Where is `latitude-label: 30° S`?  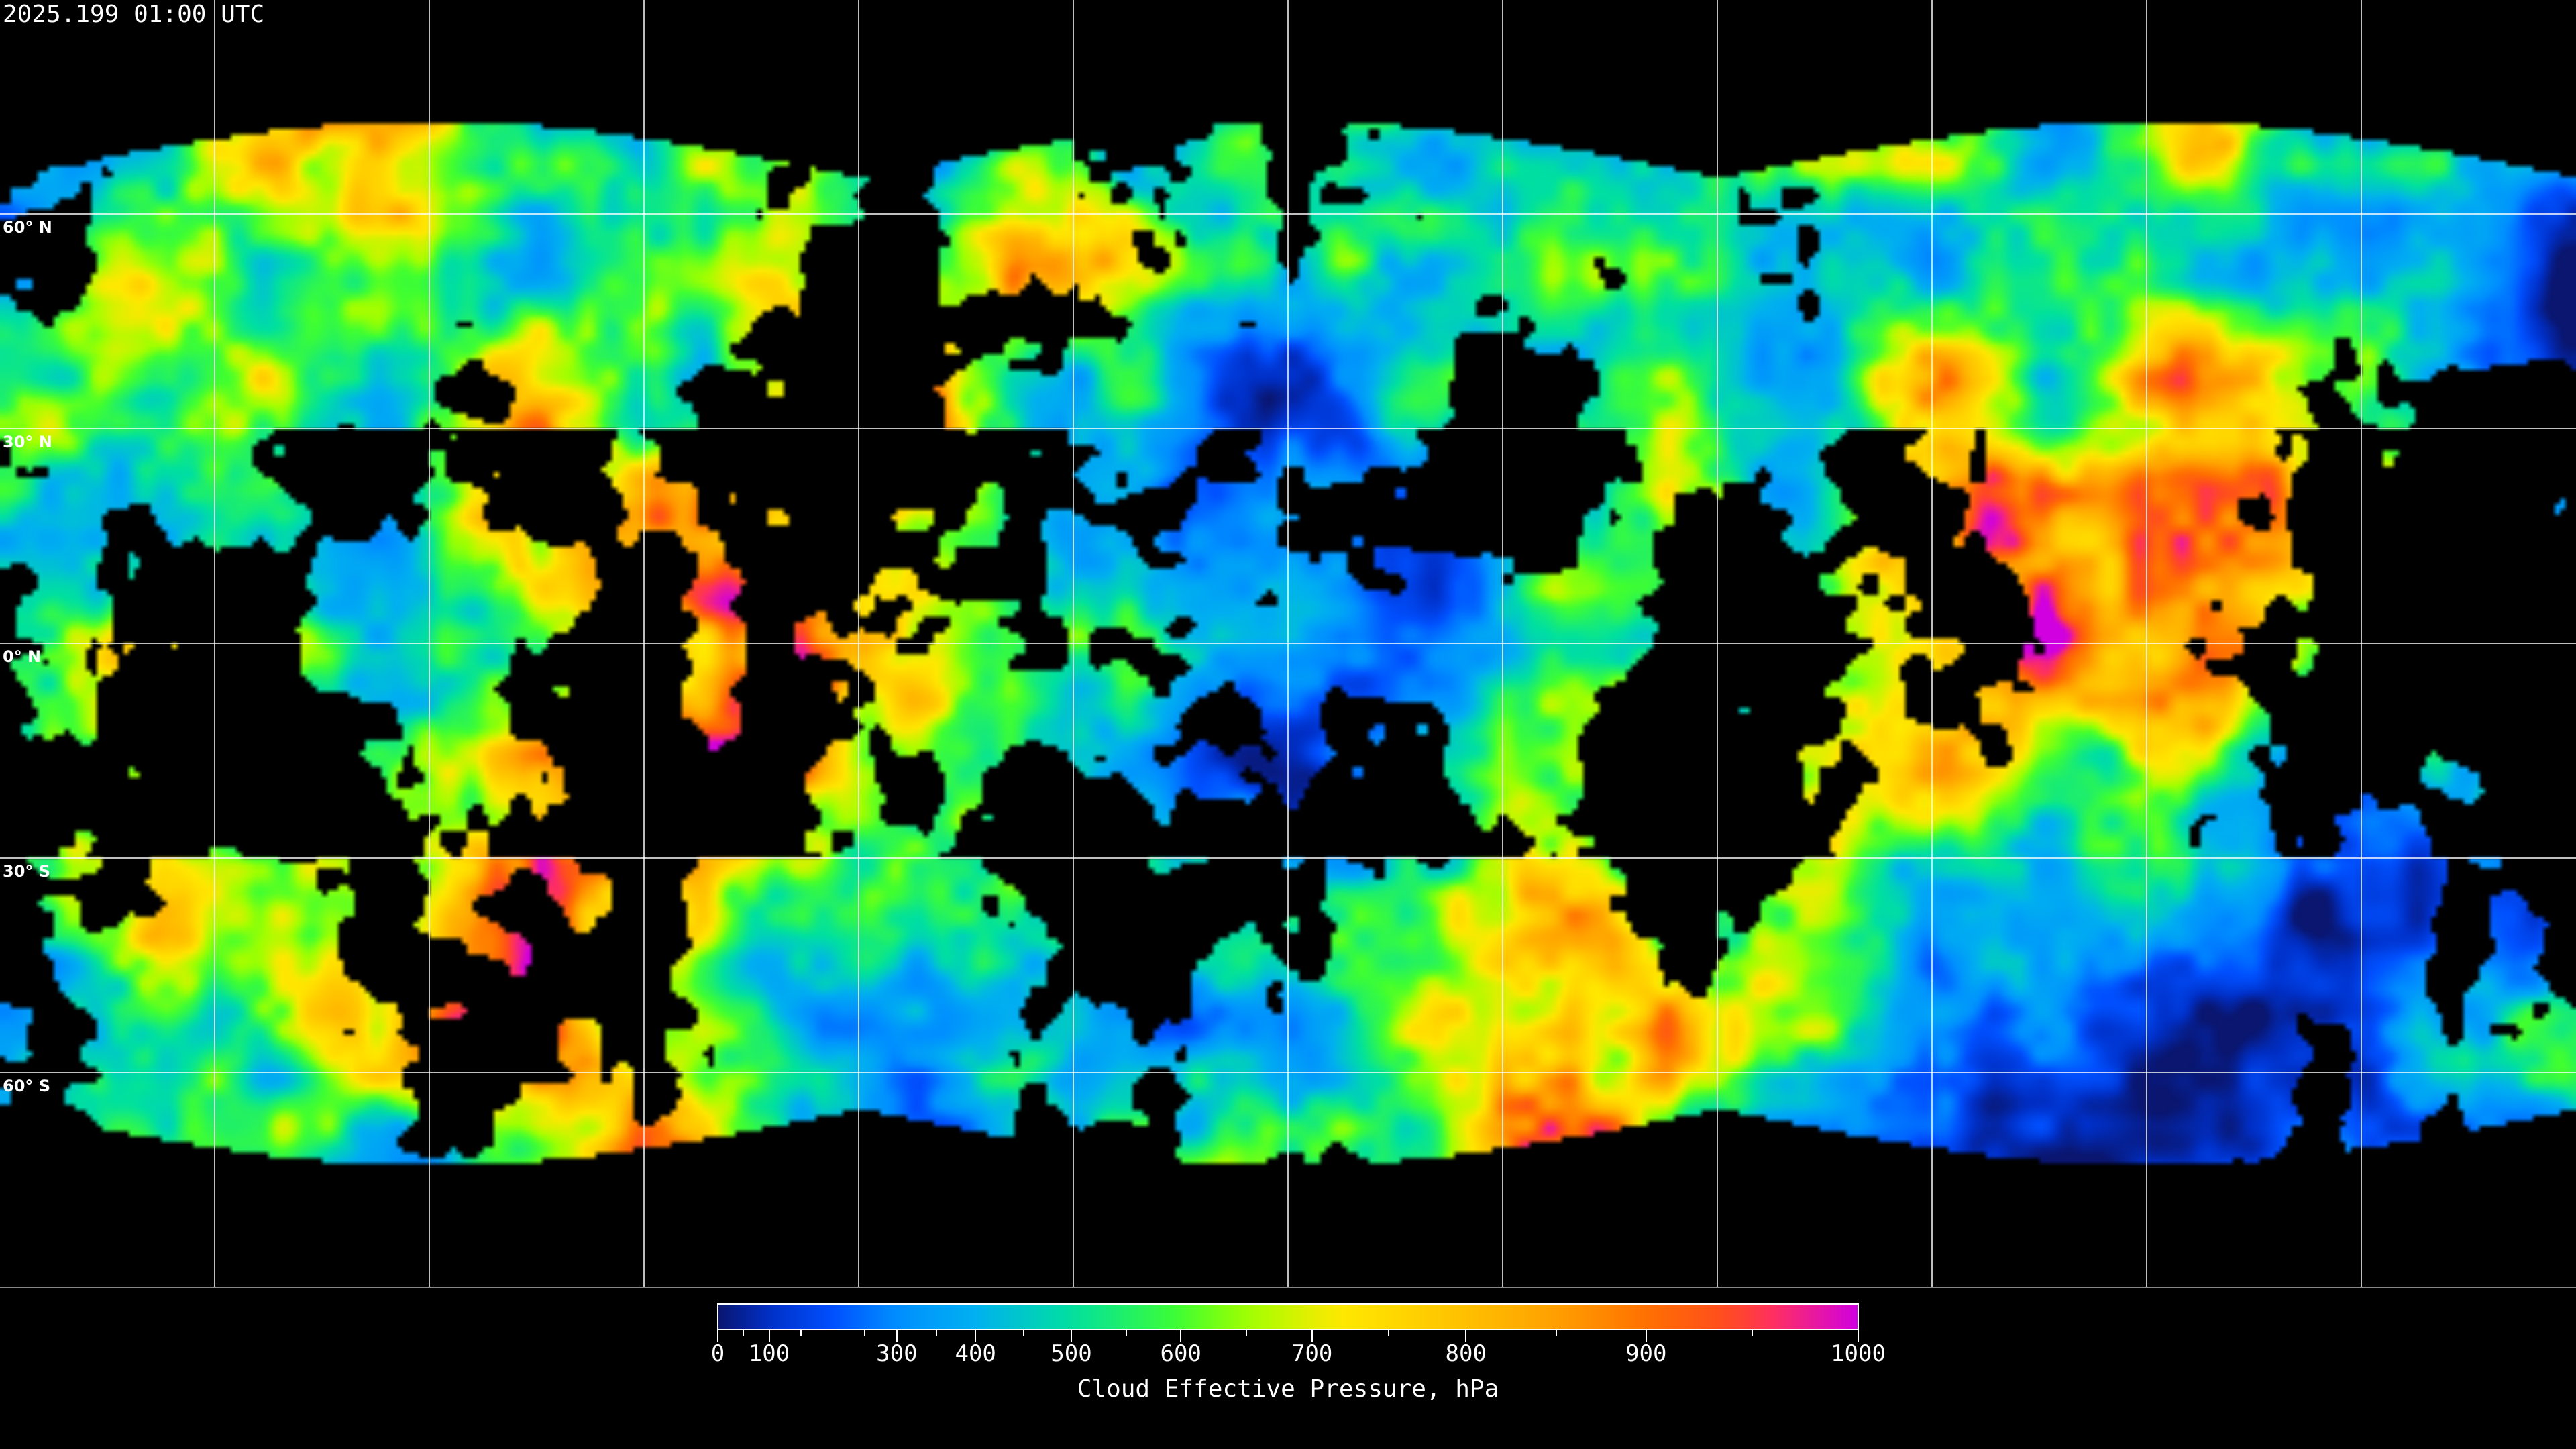
latitude-label: 30° S is located at coordinates (27, 871).